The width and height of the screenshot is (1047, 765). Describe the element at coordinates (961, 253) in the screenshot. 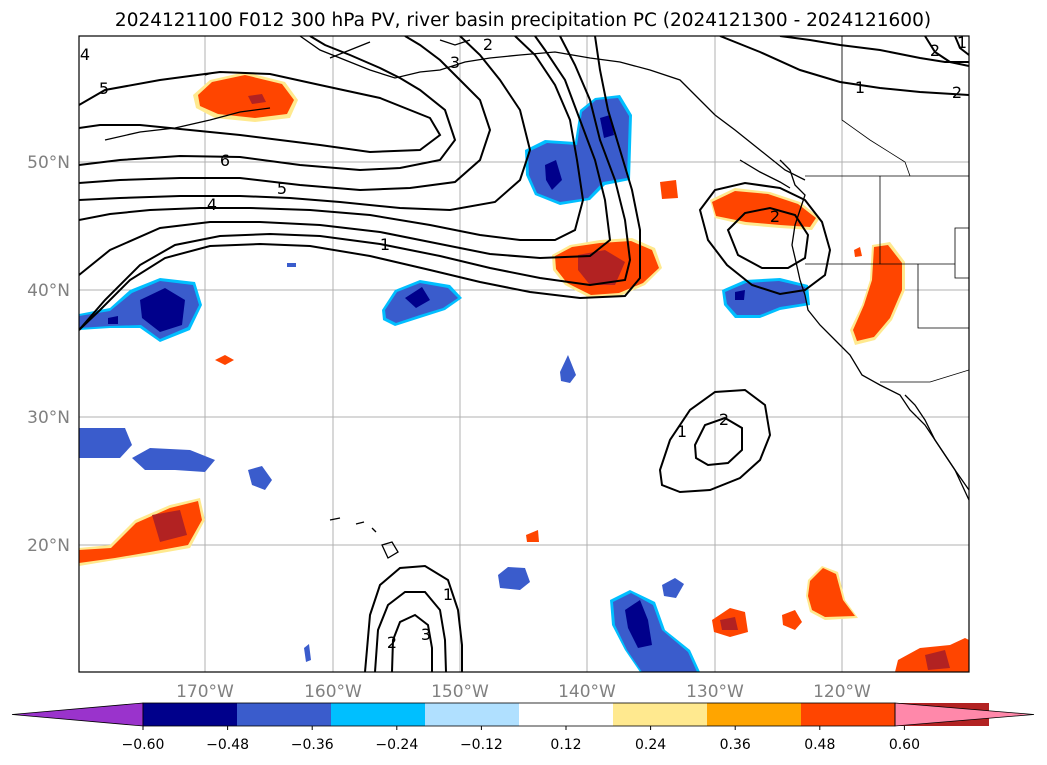

I see `border-states` at that location.